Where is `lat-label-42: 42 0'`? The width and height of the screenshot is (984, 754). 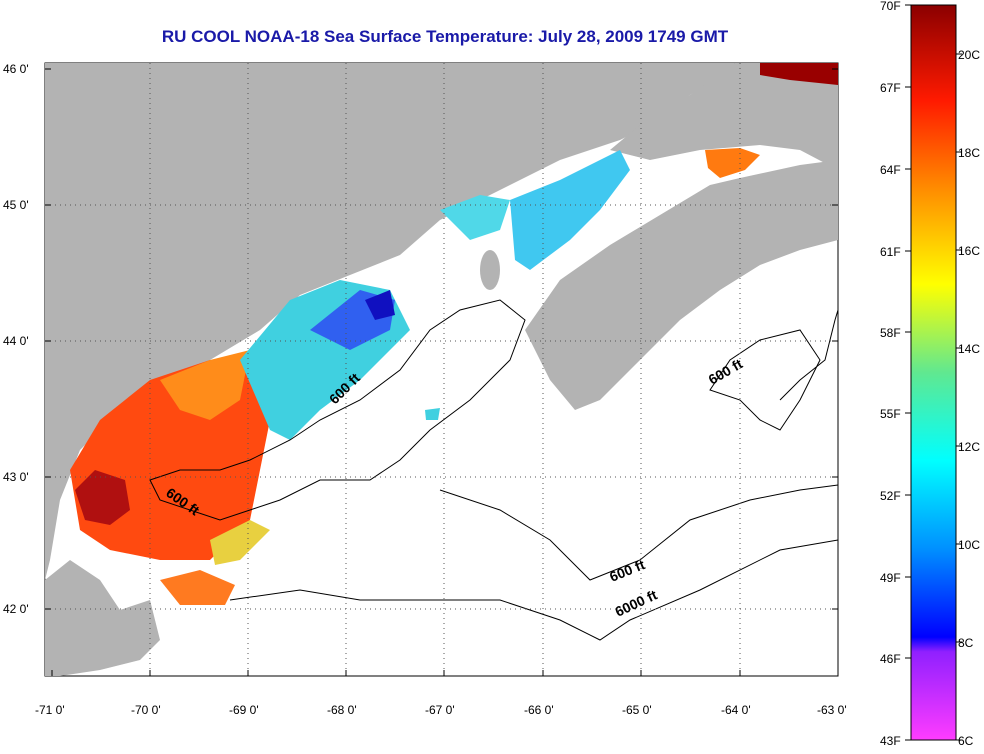 lat-label-42: 42 0' is located at coordinates (16, 609).